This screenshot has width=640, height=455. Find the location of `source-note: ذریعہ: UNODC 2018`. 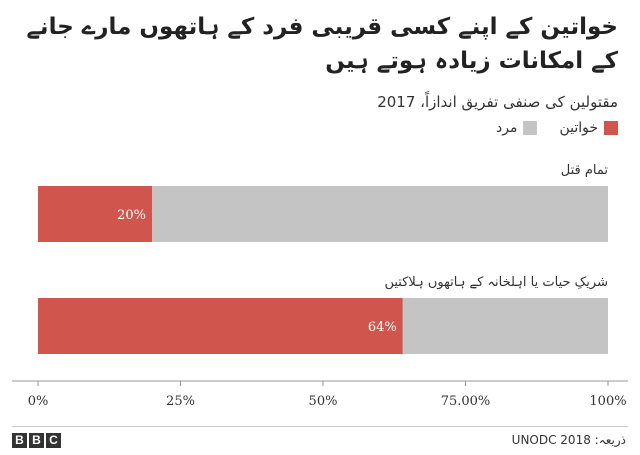

source-note: ذریعہ: UNODC 2018 is located at coordinates (568, 440).